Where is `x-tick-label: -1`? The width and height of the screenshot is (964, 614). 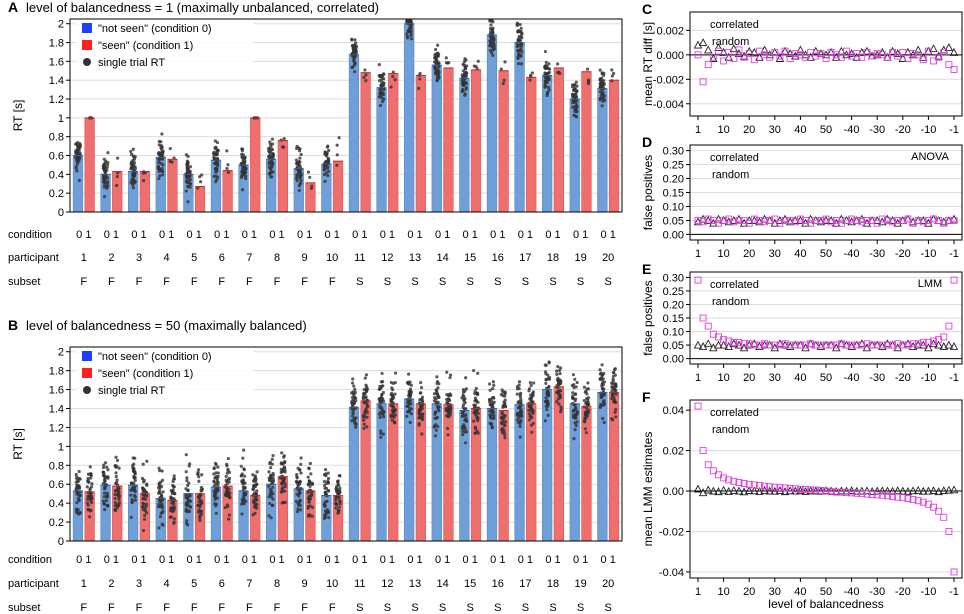
x-tick-label: -1 is located at coordinates (954, 378).